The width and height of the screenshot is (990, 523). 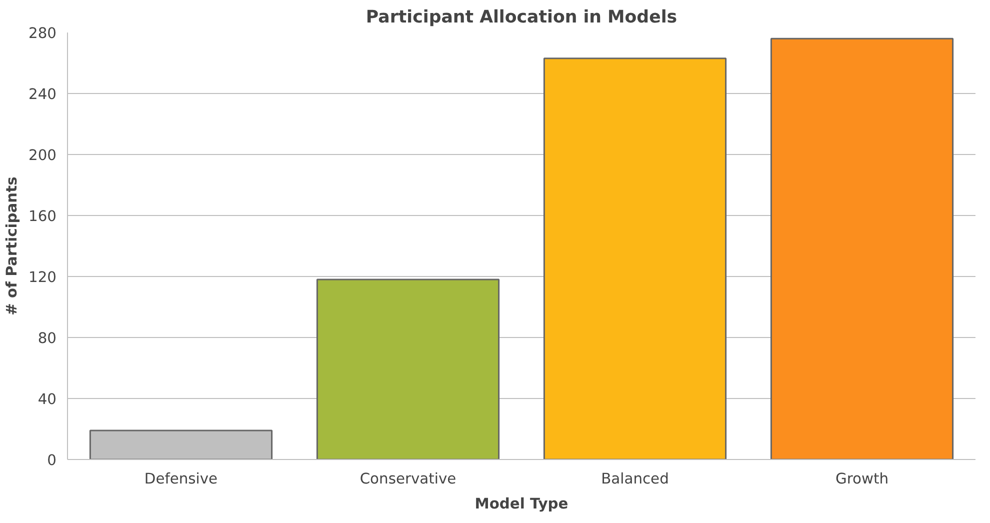 I want to click on chart-title: Participant Allocation in Models, so click(x=522, y=18).